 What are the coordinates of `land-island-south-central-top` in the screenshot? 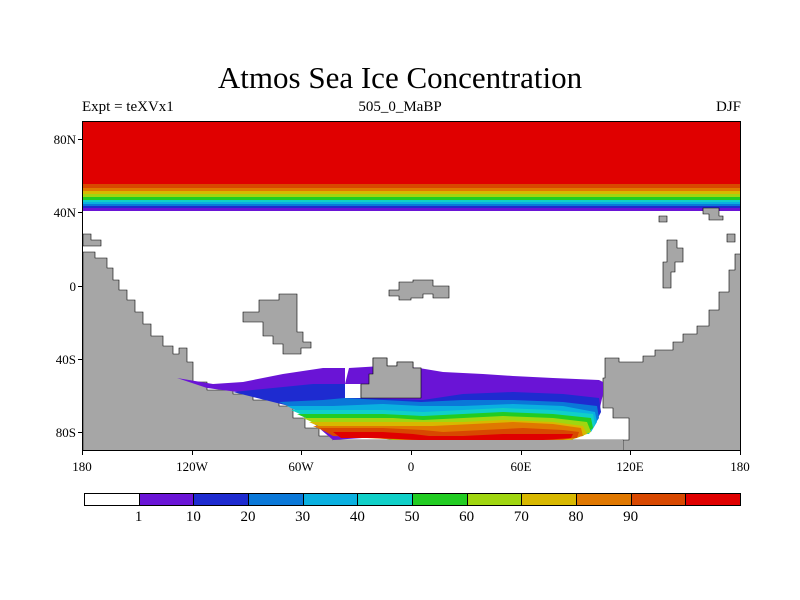 It's located at (391, 378).